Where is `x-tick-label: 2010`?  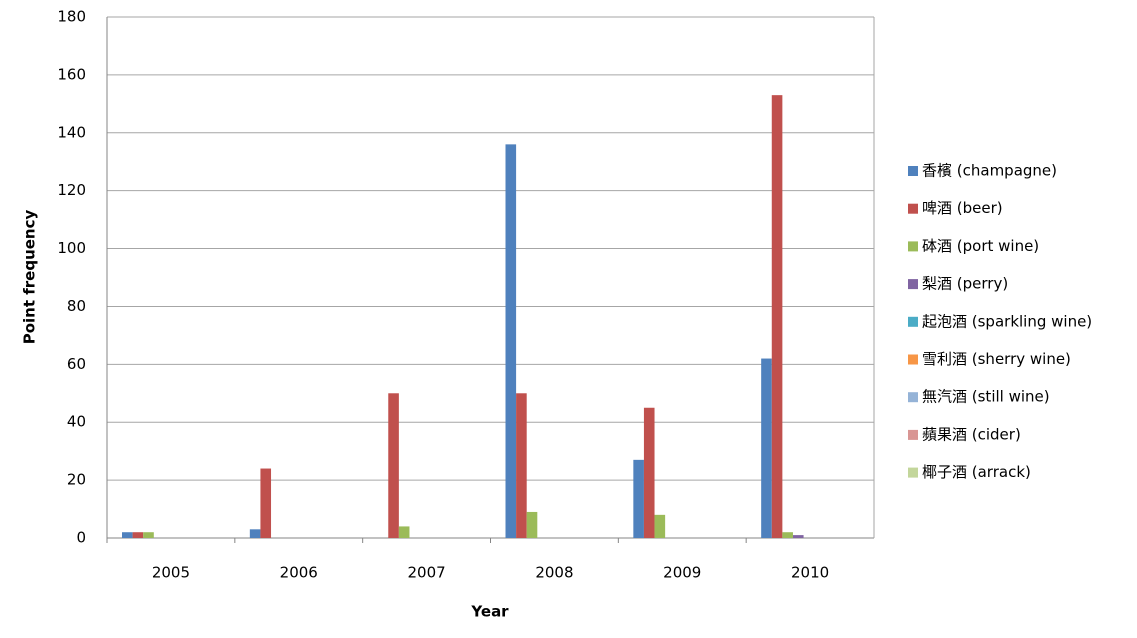
x-tick-label: 2010 is located at coordinates (810, 573).